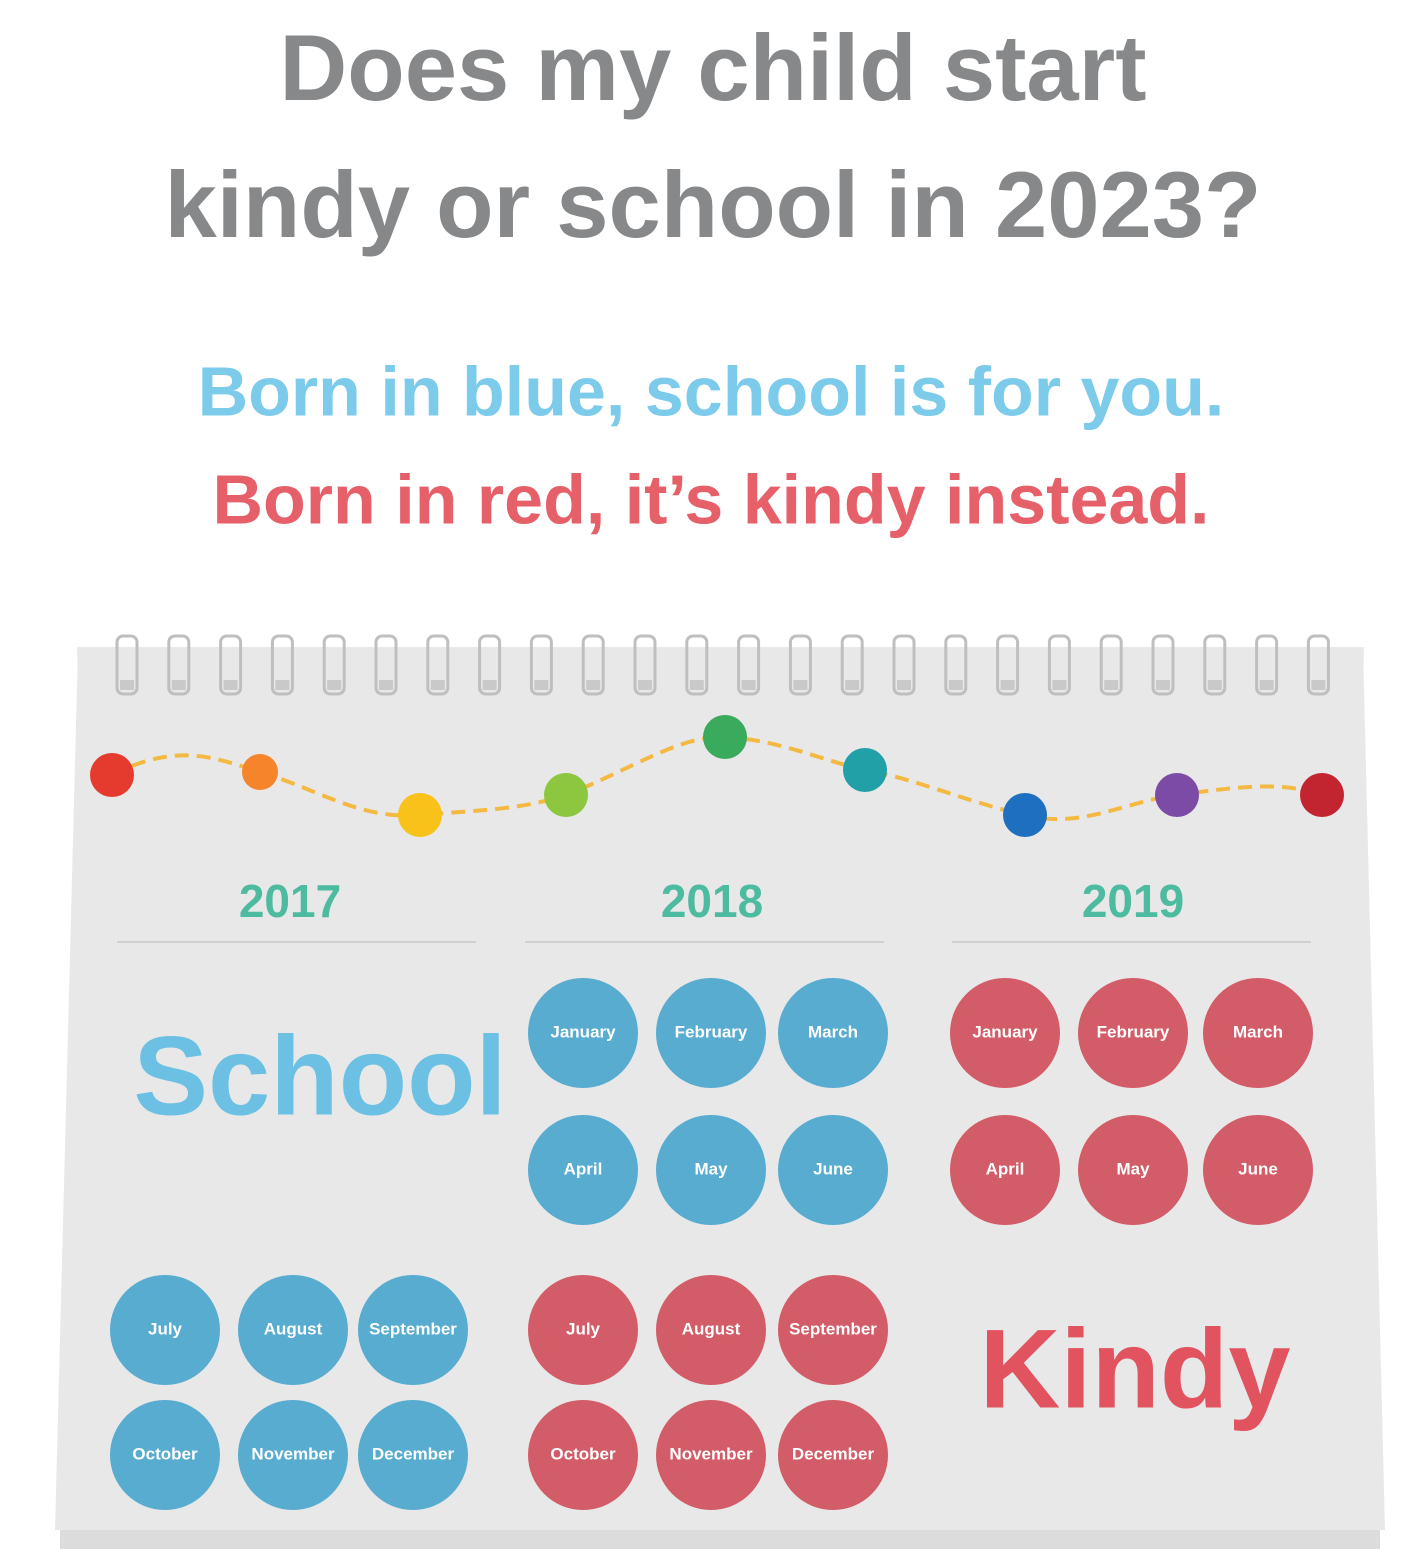 This screenshot has height=1549, width=1426. What do you see at coordinates (713, 204) in the screenshot?
I see `title-line: kindy or school in 2023?` at bounding box center [713, 204].